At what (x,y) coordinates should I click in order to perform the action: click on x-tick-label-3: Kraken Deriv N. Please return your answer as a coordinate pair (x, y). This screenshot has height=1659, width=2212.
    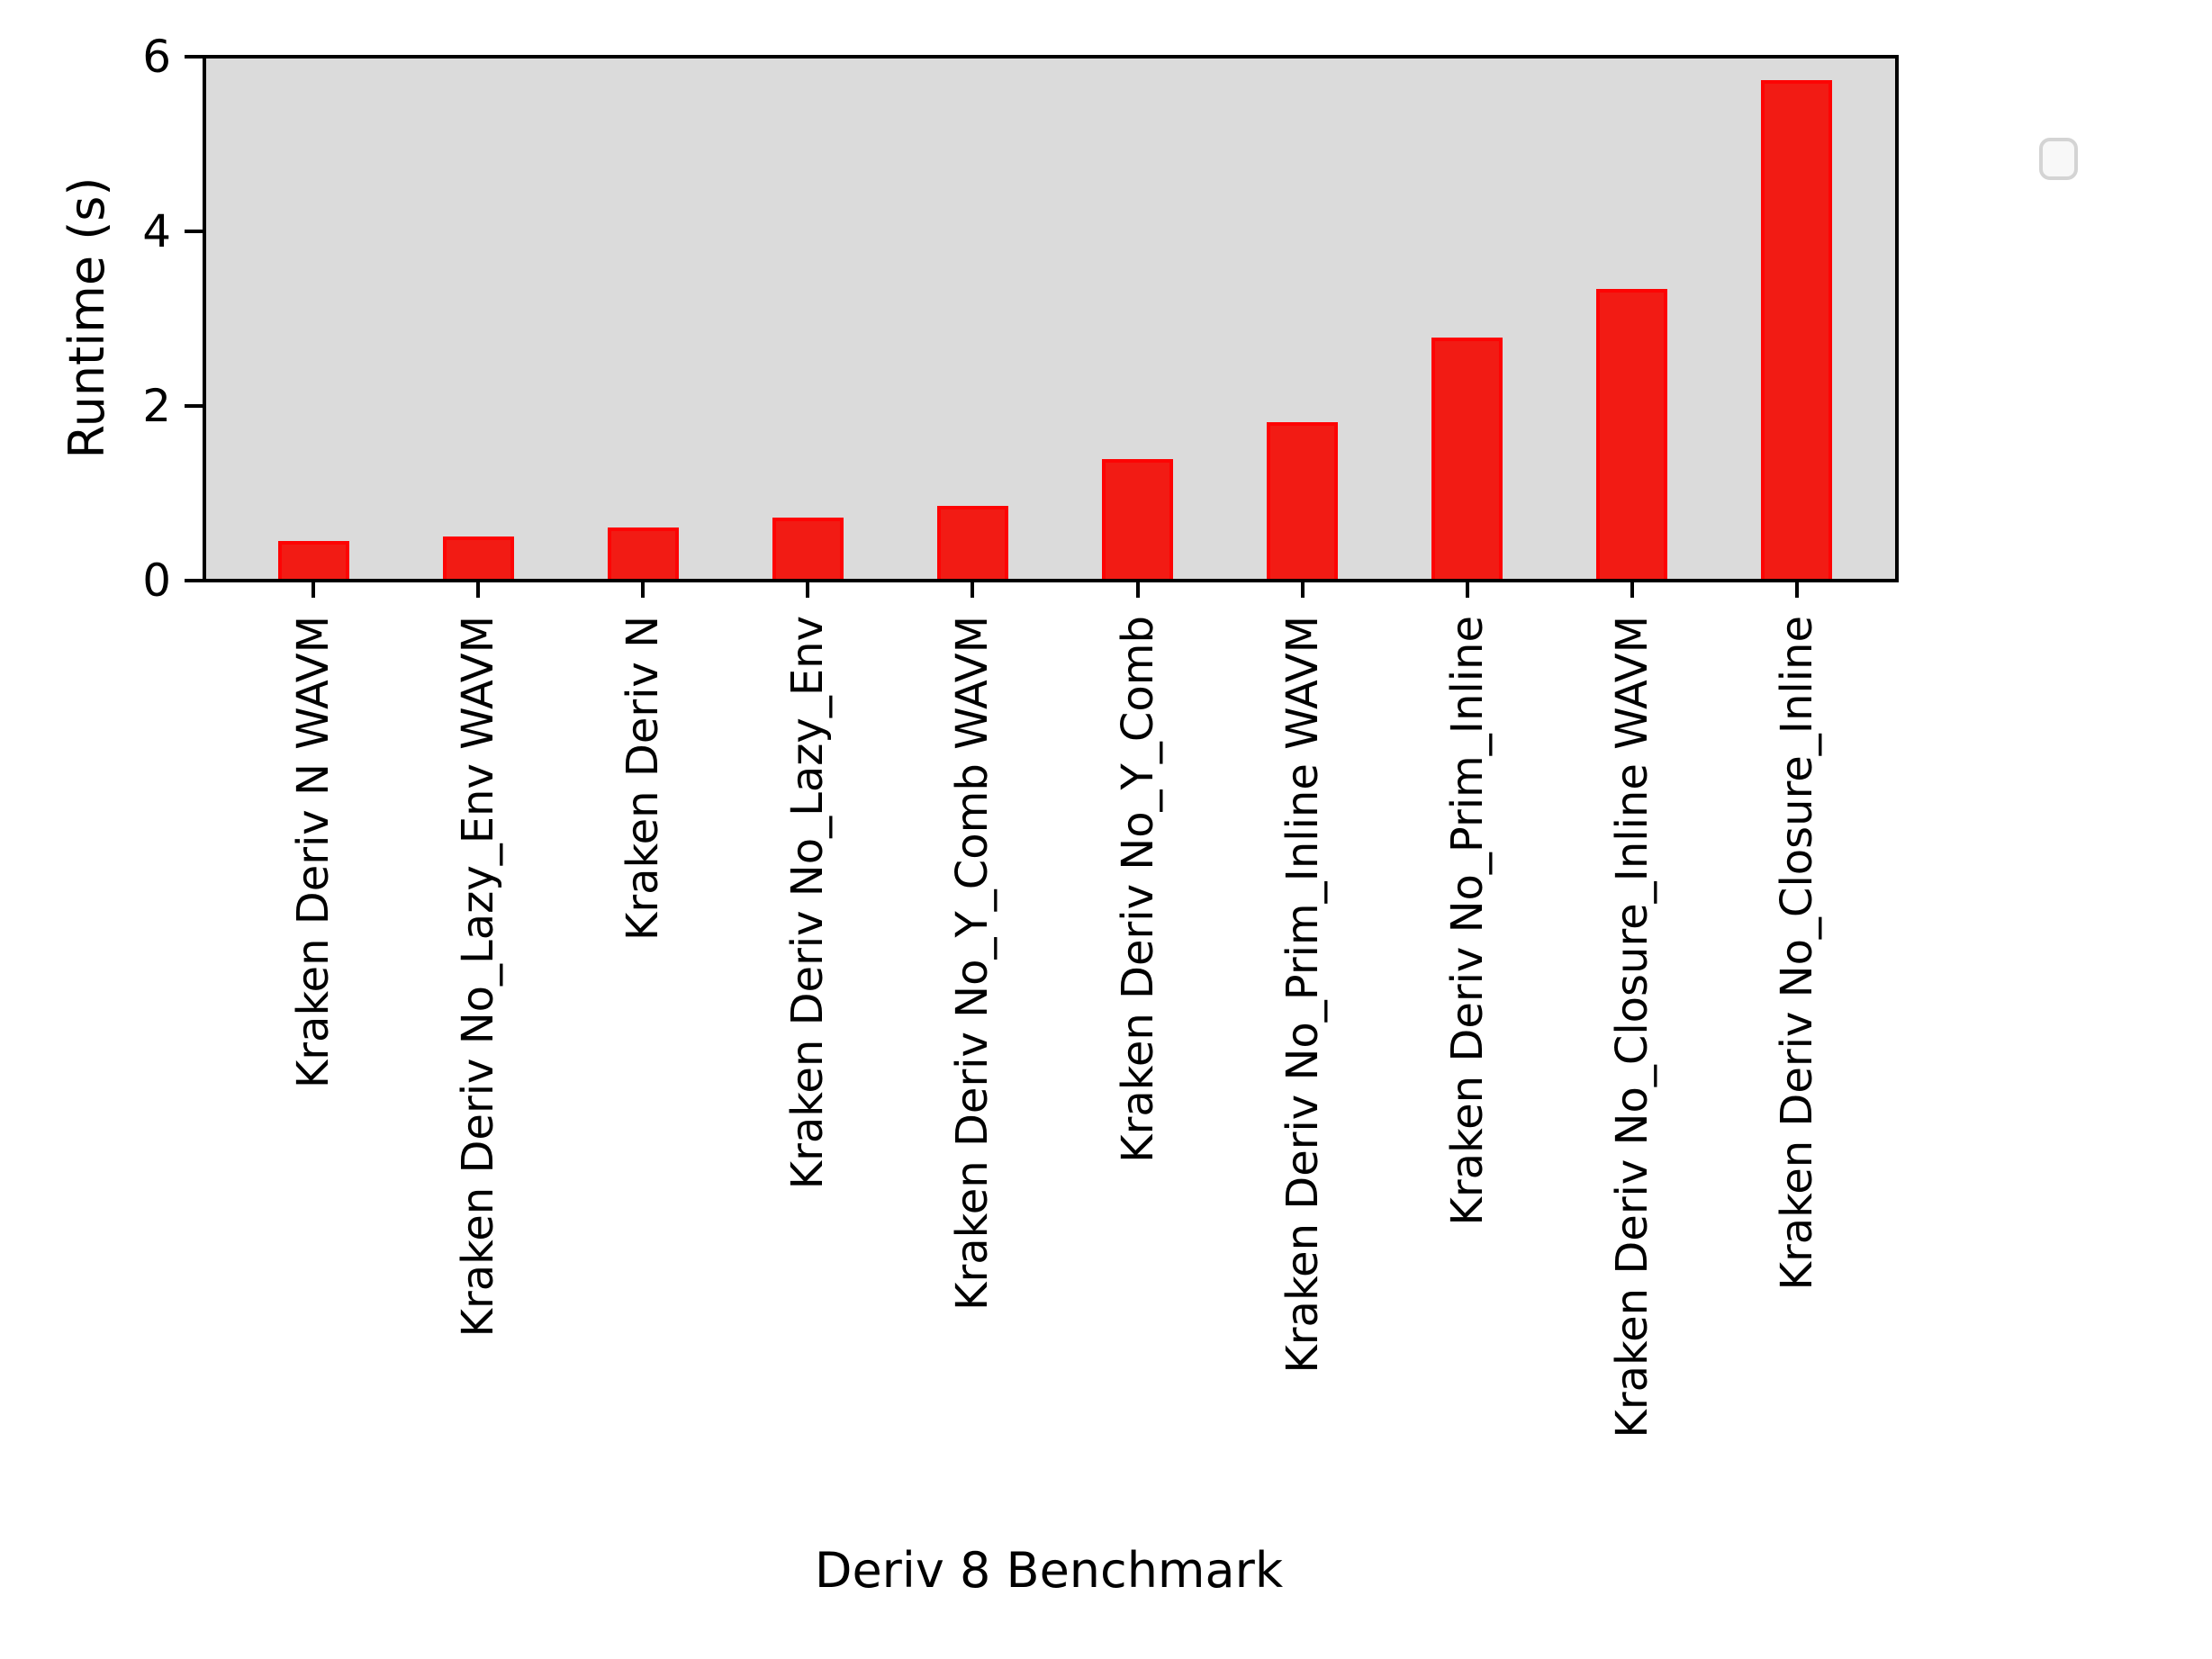
    Looking at the image, I should click on (643, 779).